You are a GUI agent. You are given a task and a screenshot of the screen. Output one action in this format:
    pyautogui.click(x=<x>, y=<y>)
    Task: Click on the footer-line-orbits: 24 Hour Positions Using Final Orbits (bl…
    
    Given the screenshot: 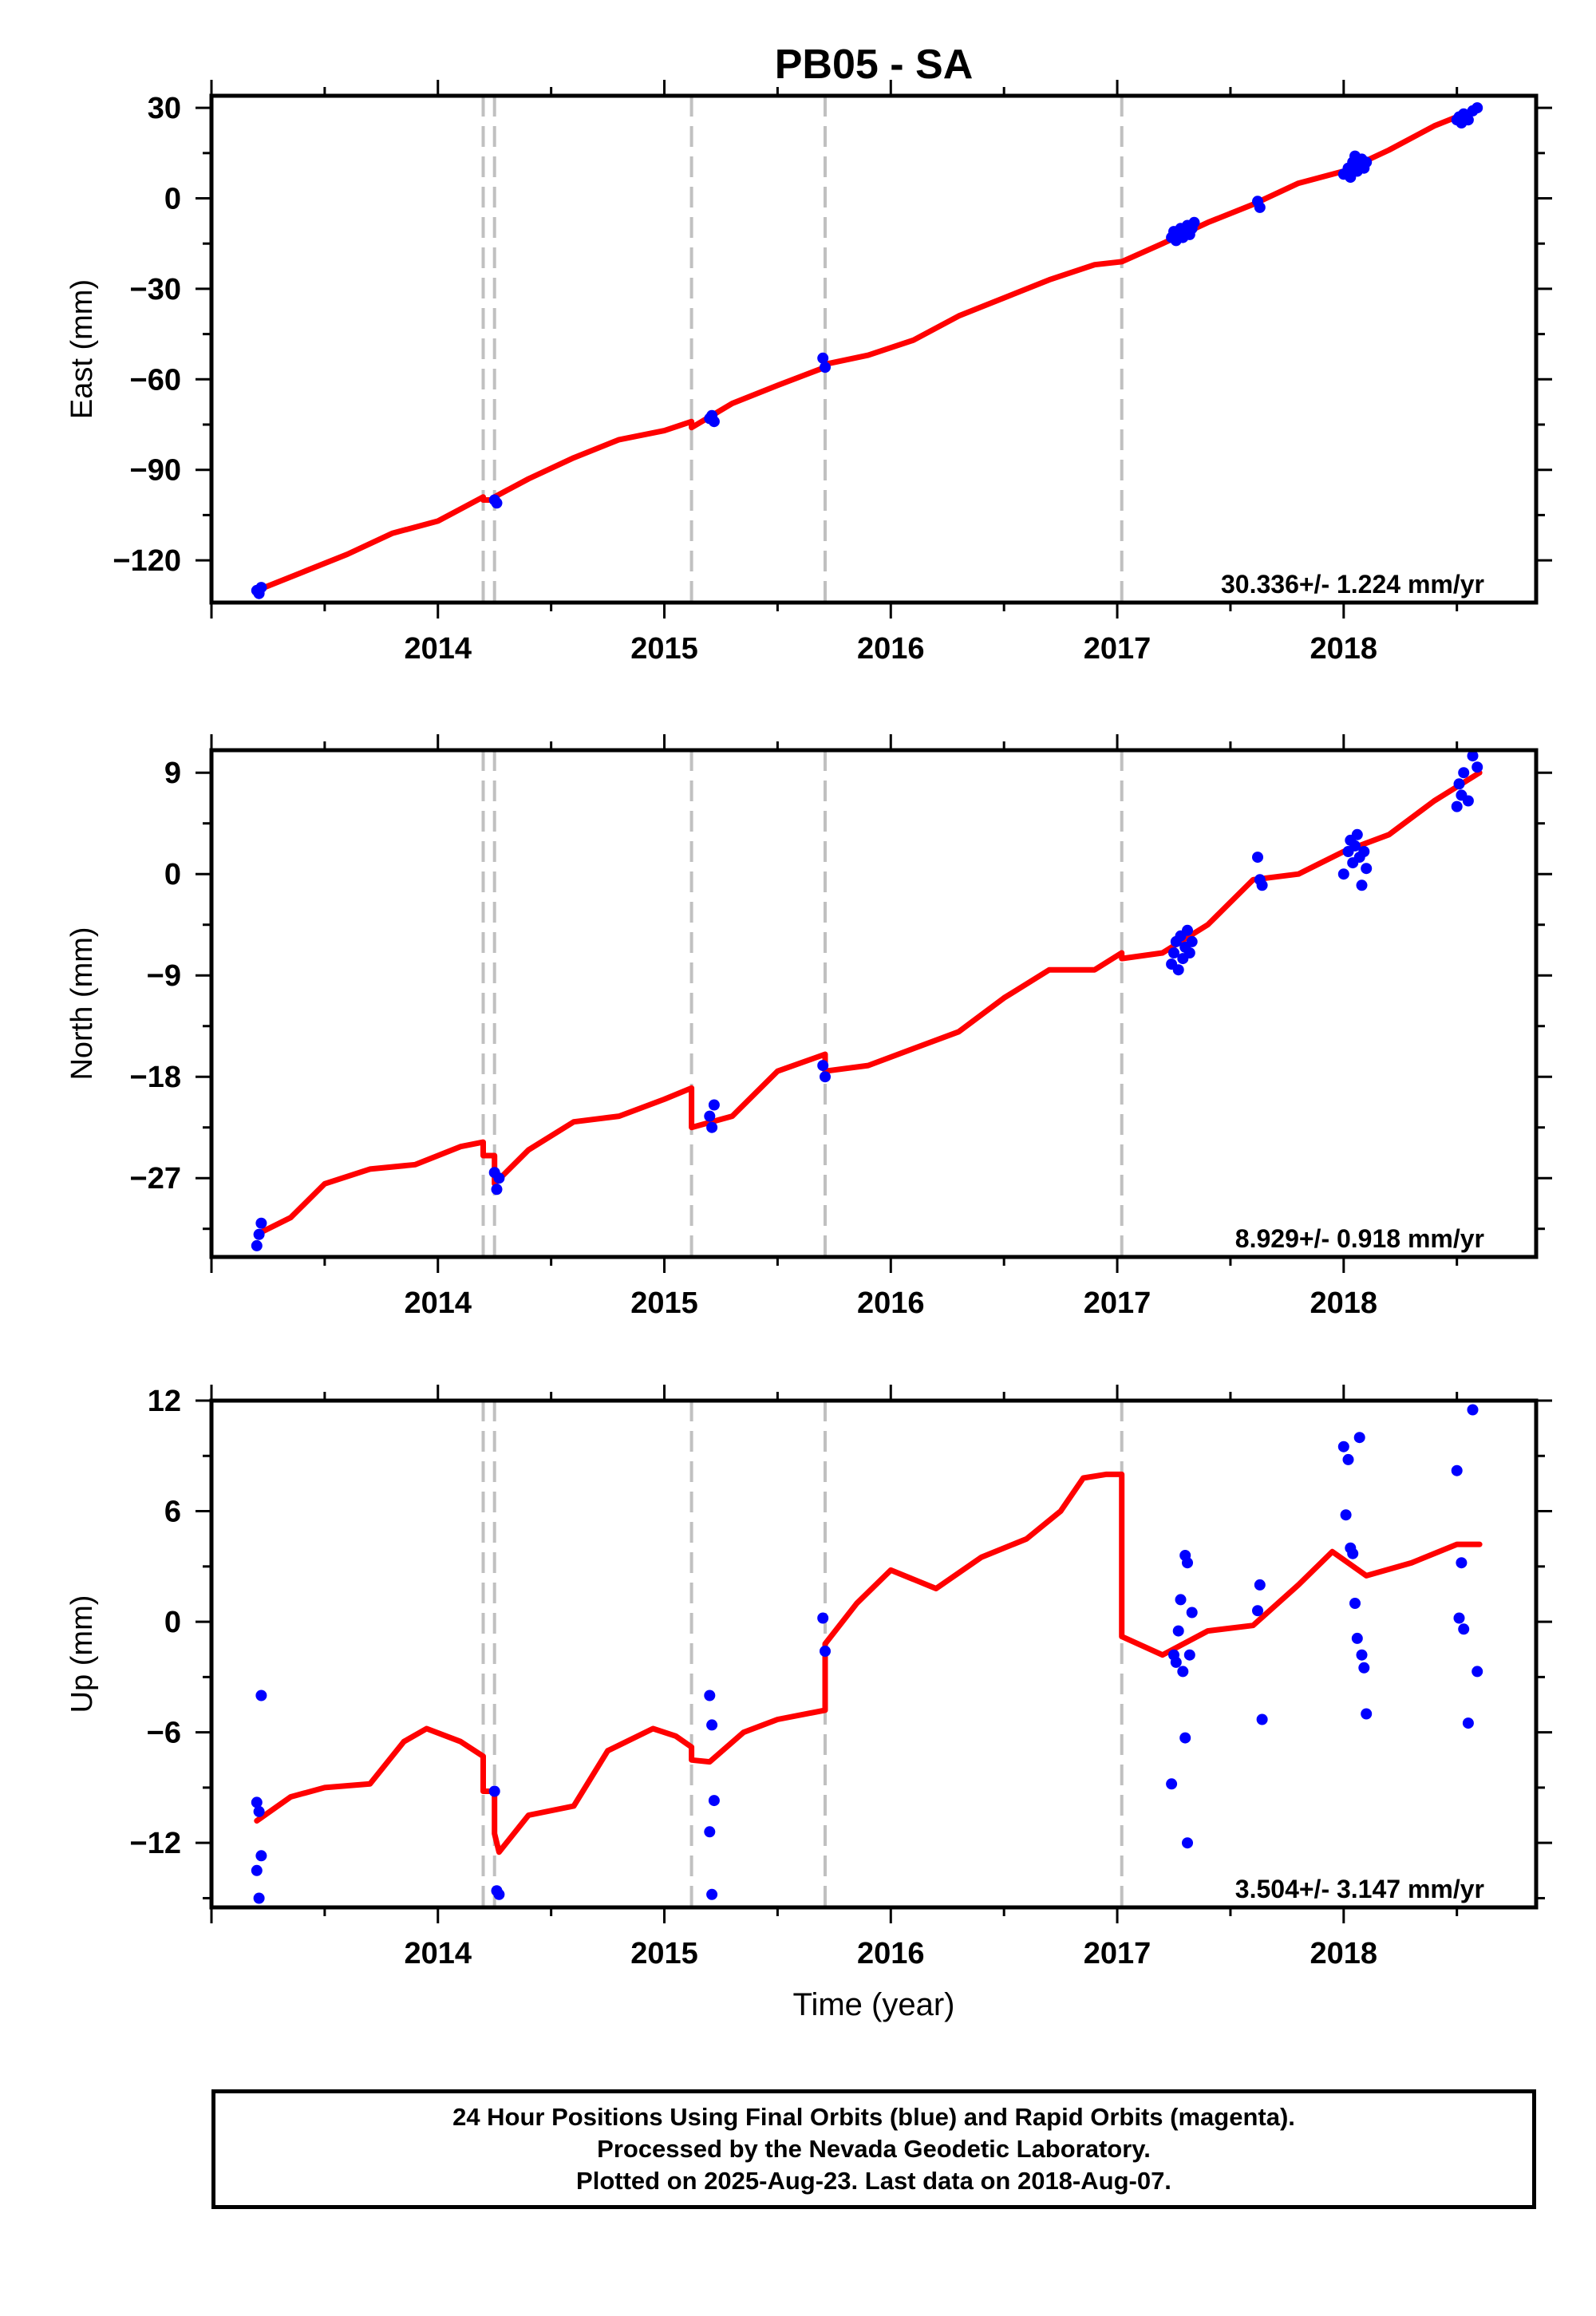 What is the action you would take?
    pyautogui.click(x=873, y=2117)
    